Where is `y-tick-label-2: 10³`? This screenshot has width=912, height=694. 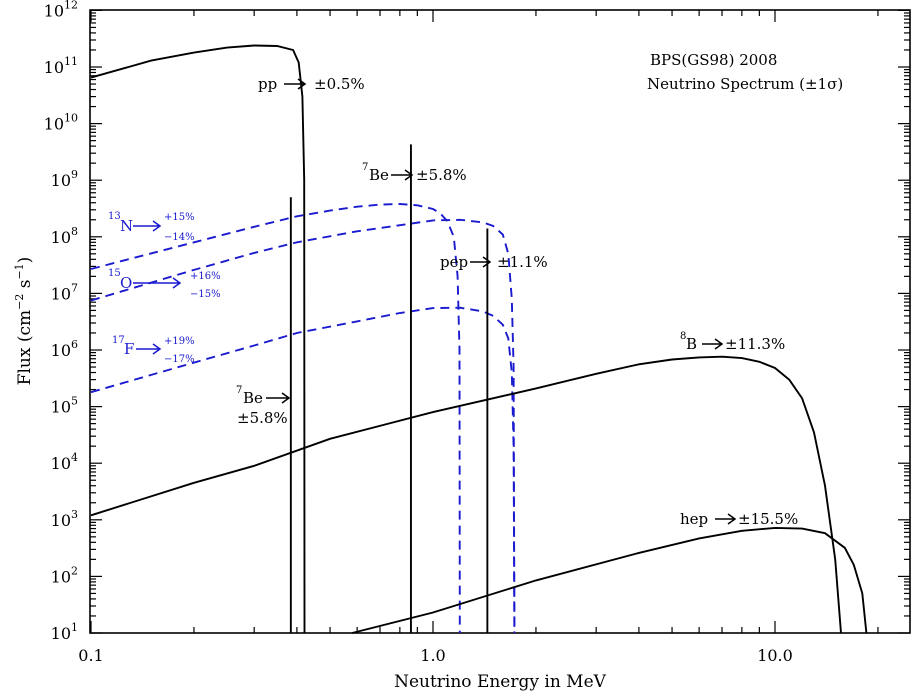
y-tick-label-2: 10³ is located at coordinates (64, 519).